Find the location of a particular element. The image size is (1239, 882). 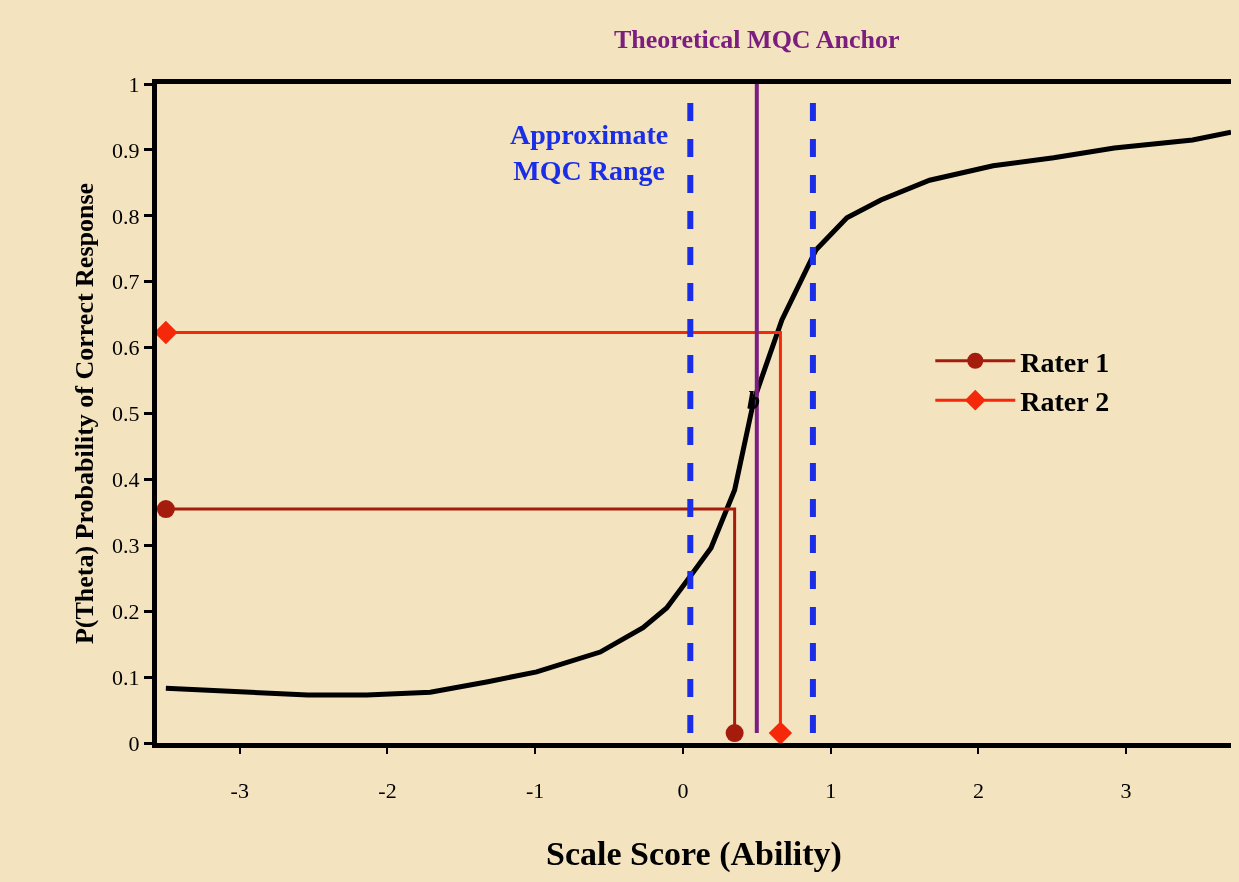

x-tick-label: -3 is located at coordinates (239, 791).